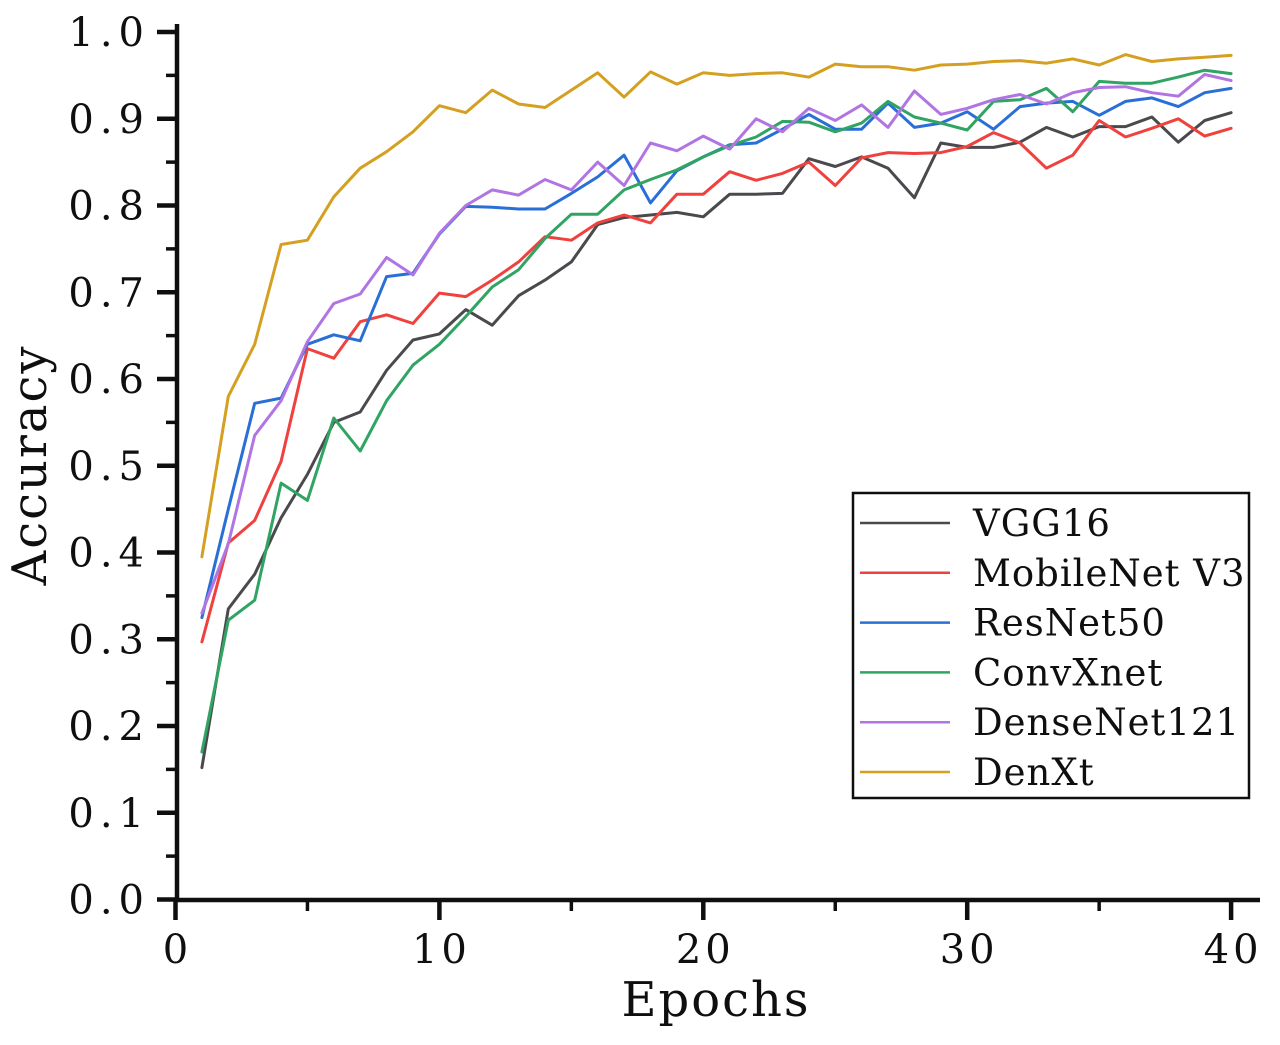  What do you see at coordinates (109, 640) in the screenshot?
I see `y-tick-label: 0.3` at bounding box center [109, 640].